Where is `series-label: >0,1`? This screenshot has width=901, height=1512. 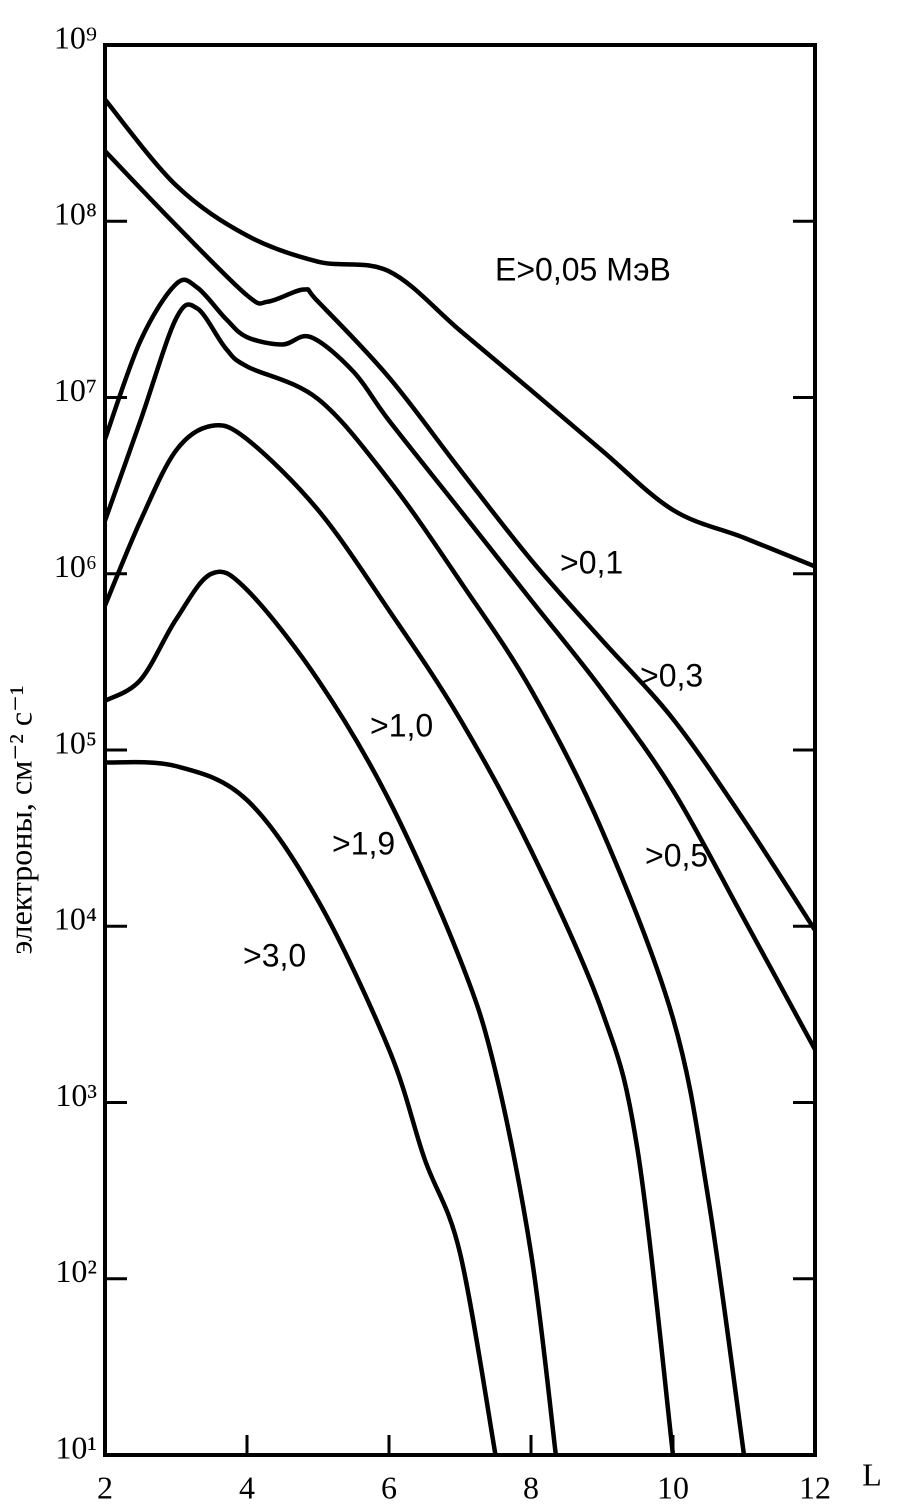
series-label: >0,1 is located at coordinates (591, 562).